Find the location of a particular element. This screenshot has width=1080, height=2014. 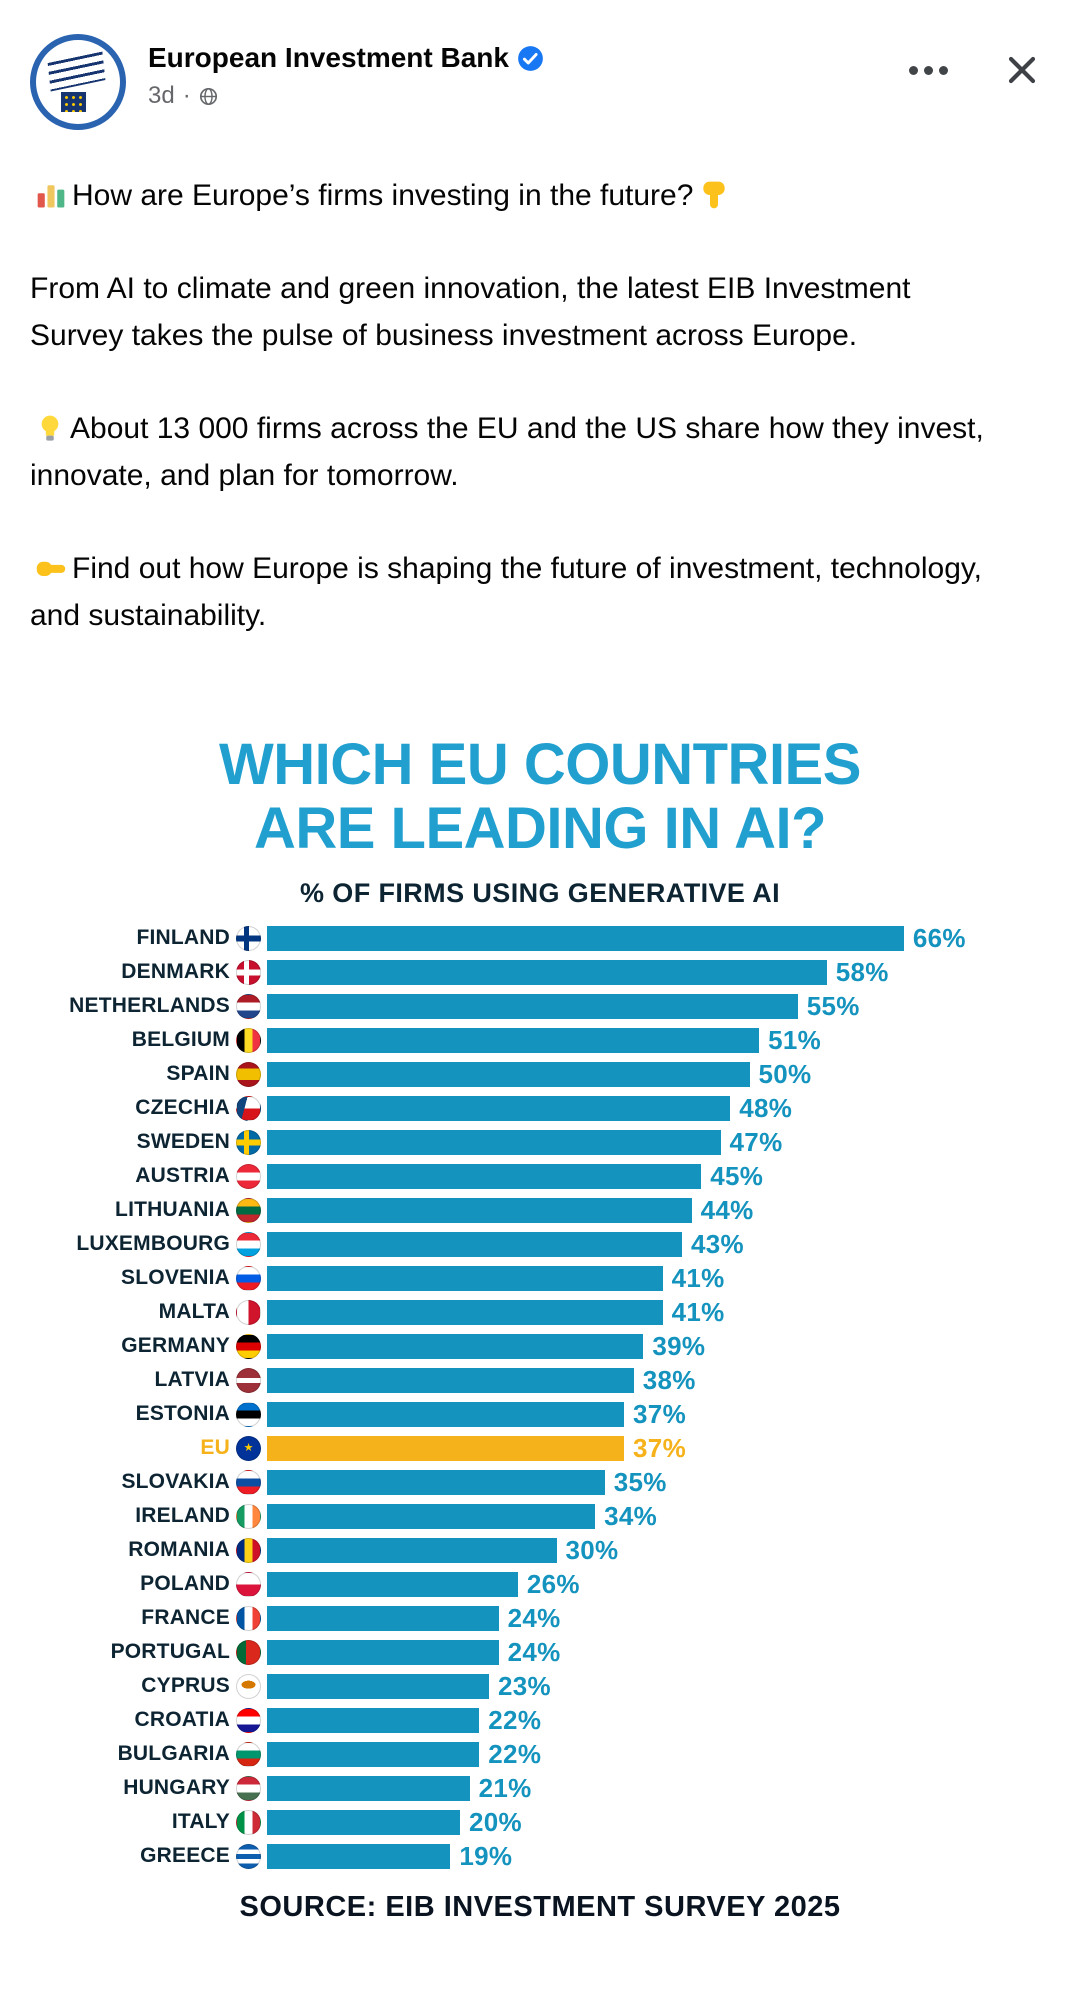

country-label: IRELAND is located at coordinates (182, 1515).